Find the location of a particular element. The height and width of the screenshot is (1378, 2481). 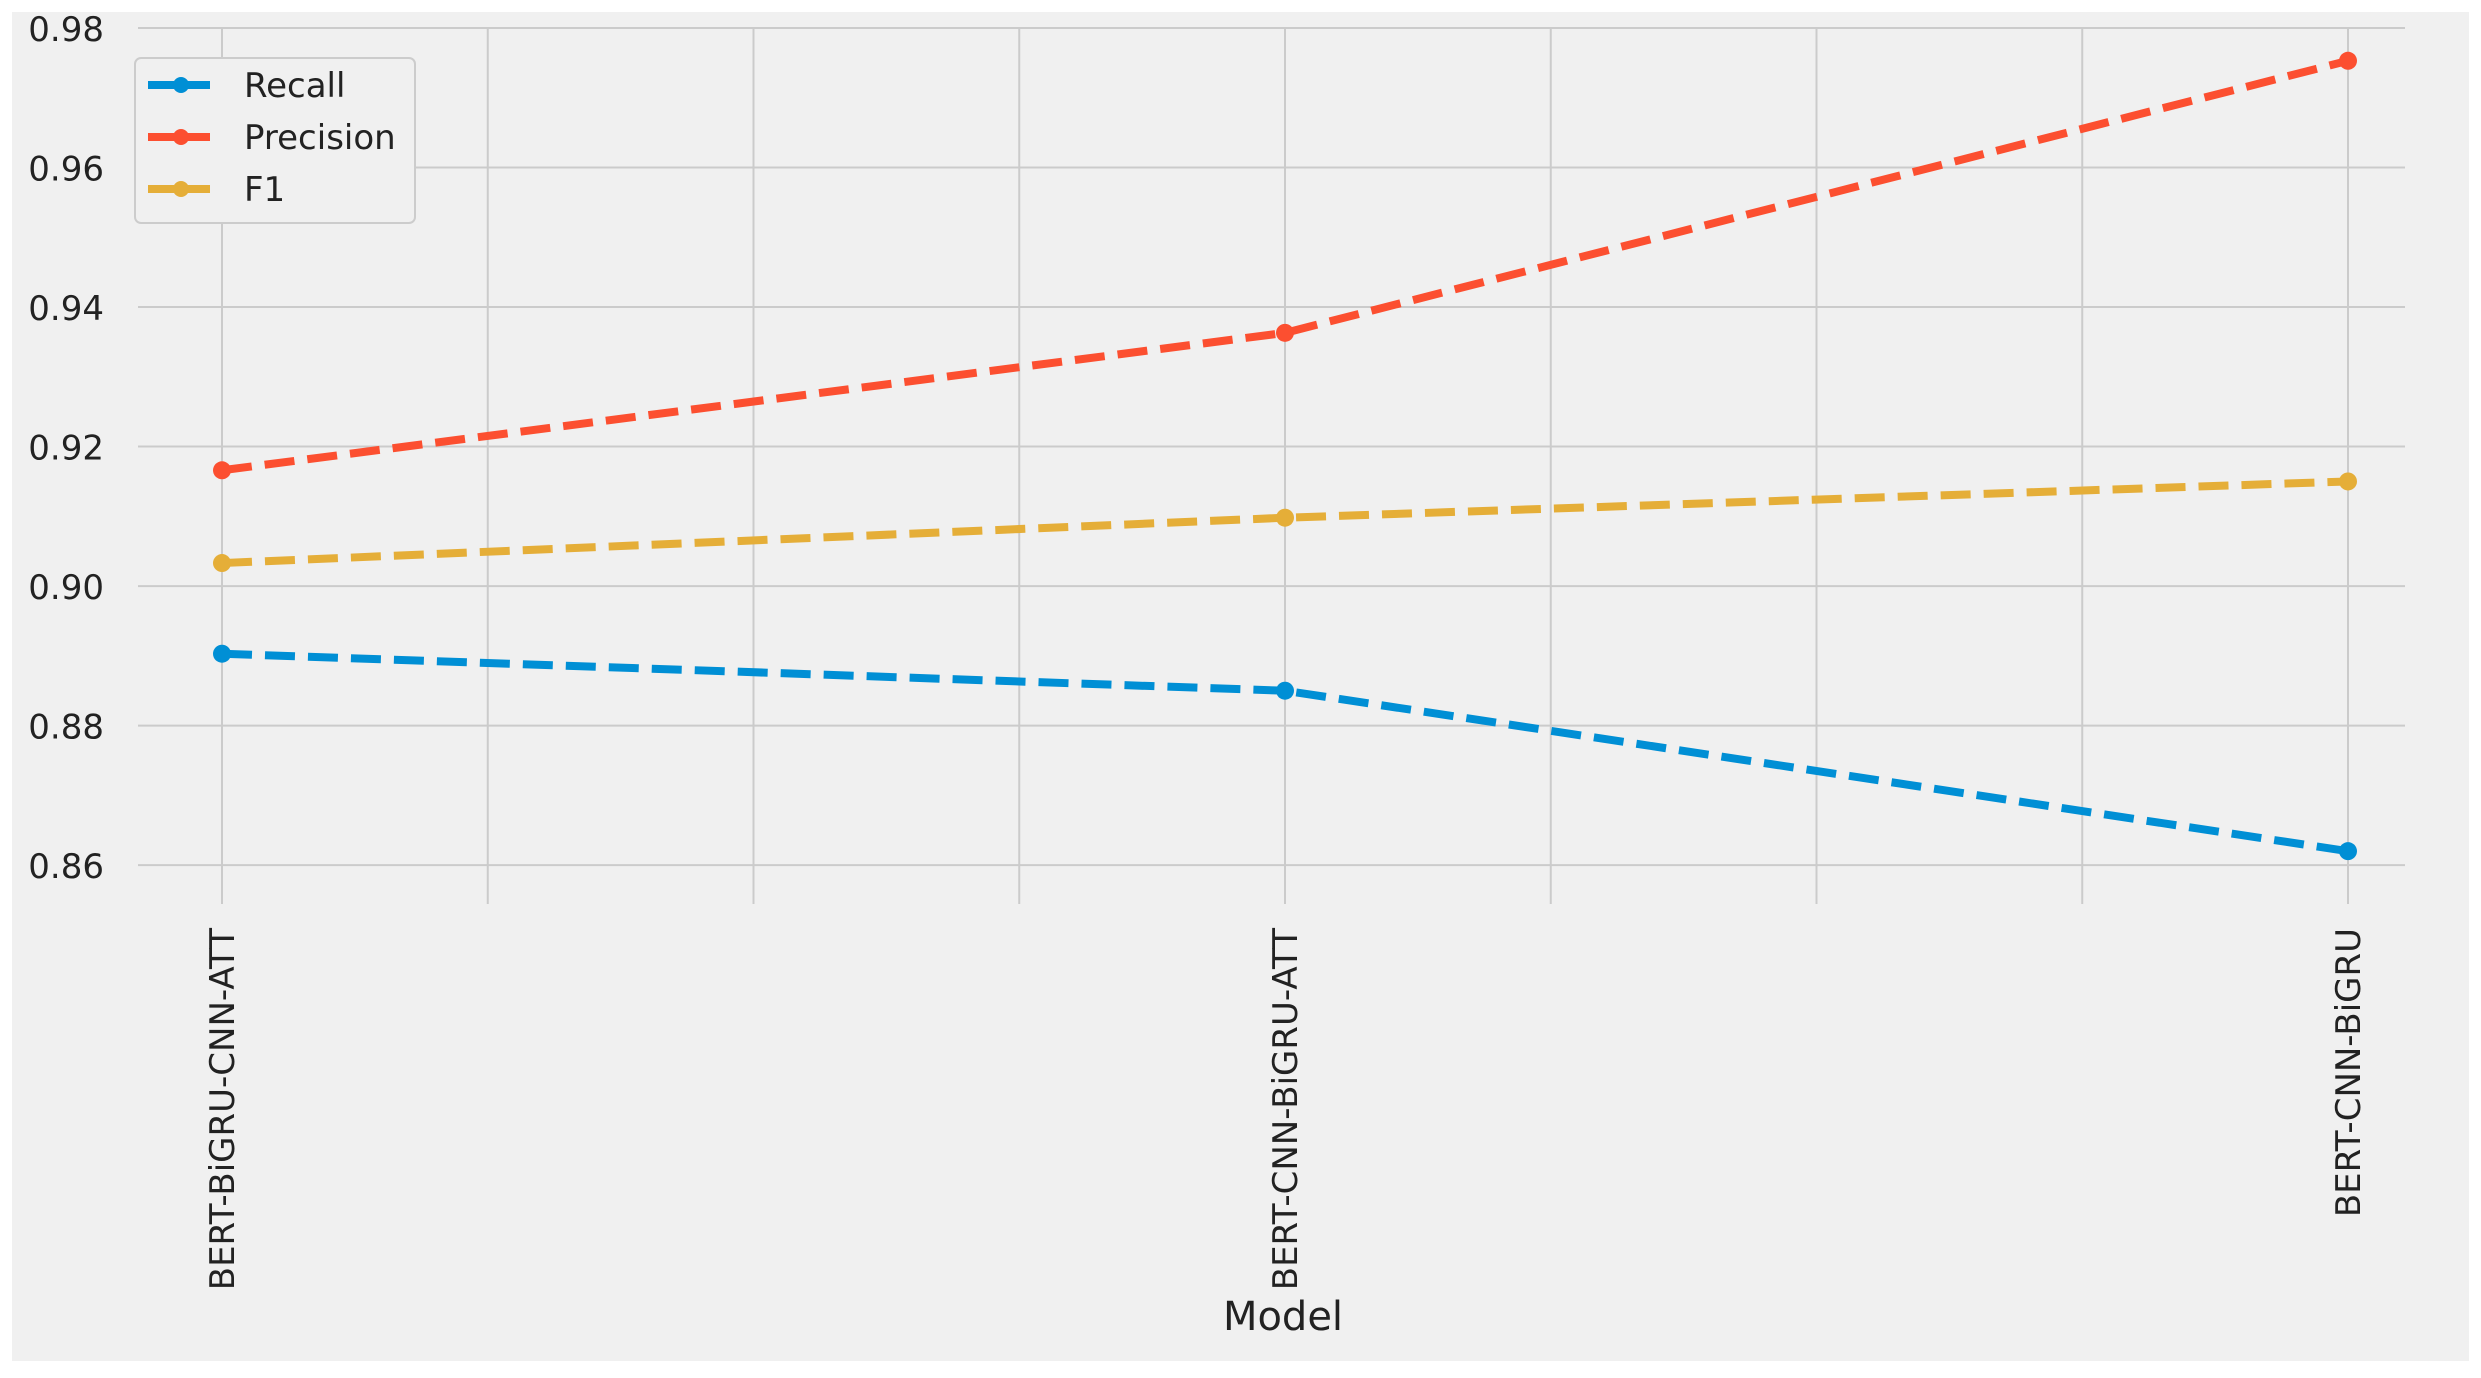

y-tick-label: 0.90 is located at coordinates (66, 588).